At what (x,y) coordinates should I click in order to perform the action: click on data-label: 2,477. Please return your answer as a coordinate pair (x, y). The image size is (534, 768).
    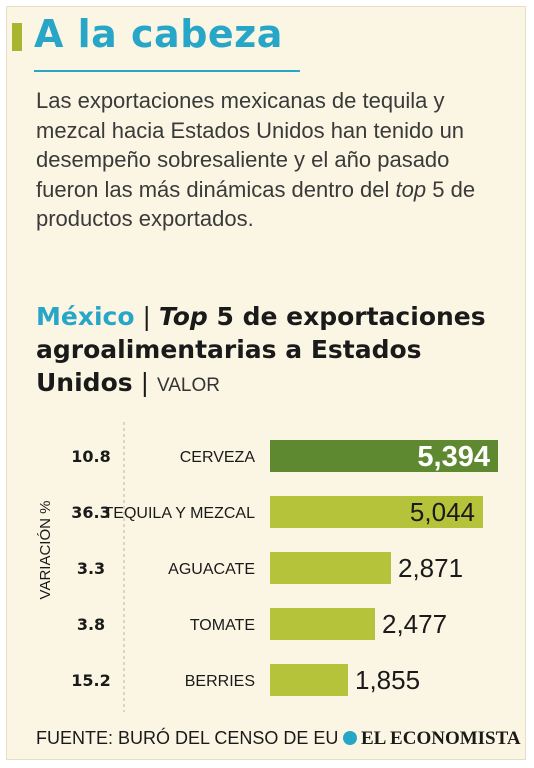
    Looking at the image, I should click on (414, 624).